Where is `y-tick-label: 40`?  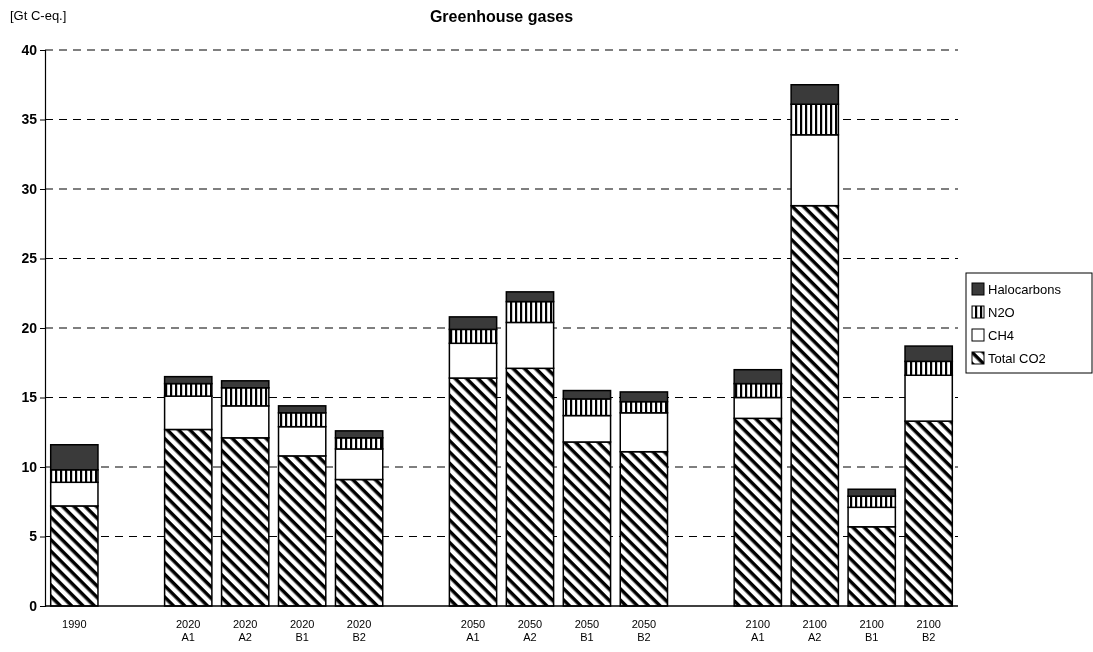
y-tick-label: 40 is located at coordinates (29, 49).